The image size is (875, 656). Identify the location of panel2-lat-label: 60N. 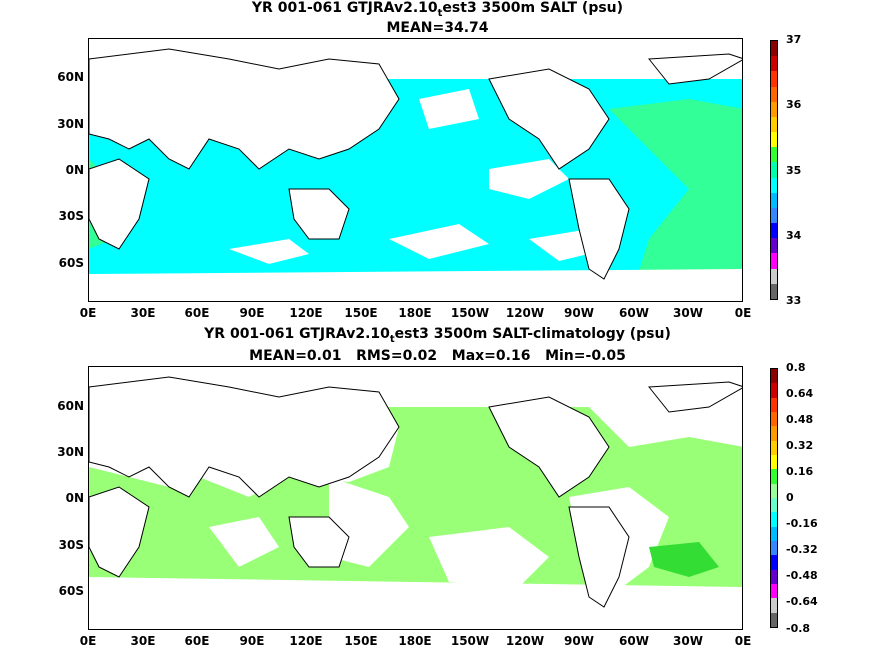
(70, 406).